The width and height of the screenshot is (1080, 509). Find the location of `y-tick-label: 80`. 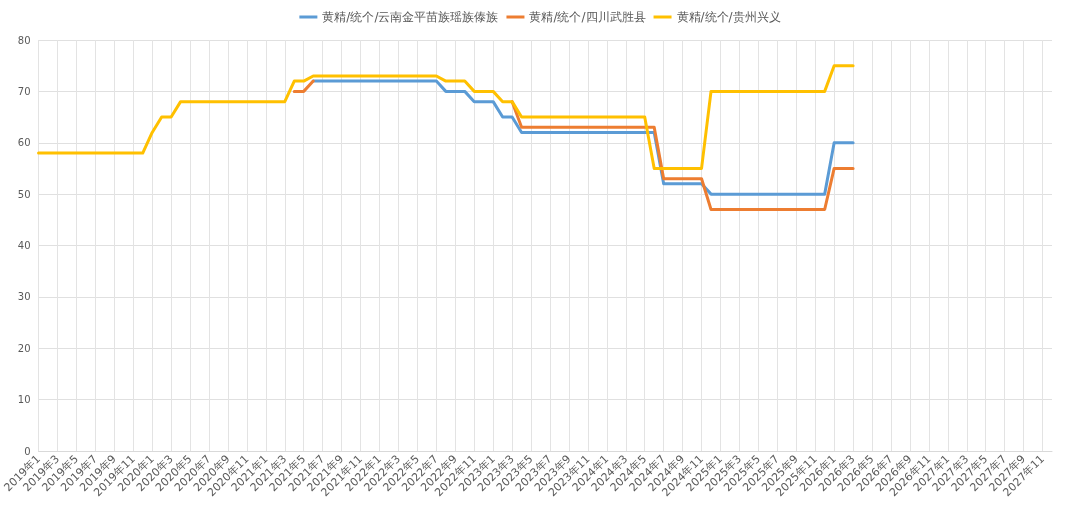

y-tick-label: 80 is located at coordinates (24, 40).